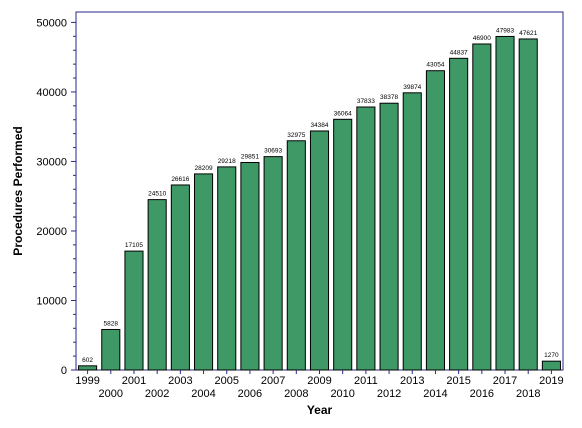  What do you see at coordinates (227, 161) in the screenshot?
I see `bar-value-label: 29218` at bounding box center [227, 161].